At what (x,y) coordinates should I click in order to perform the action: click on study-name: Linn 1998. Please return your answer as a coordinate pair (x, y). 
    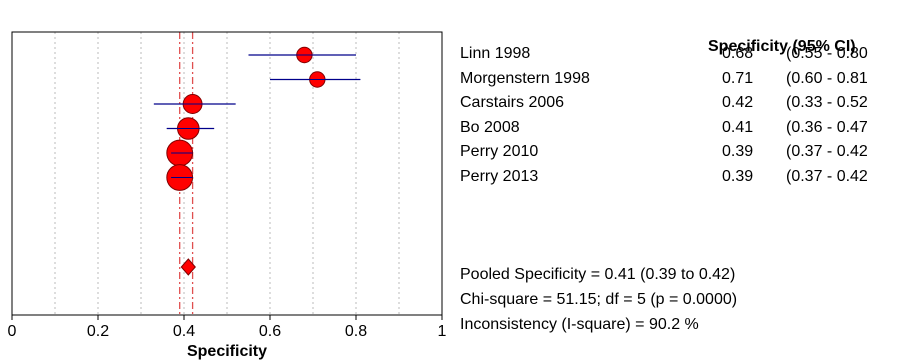
    Looking at the image, I should click on (495, 53).